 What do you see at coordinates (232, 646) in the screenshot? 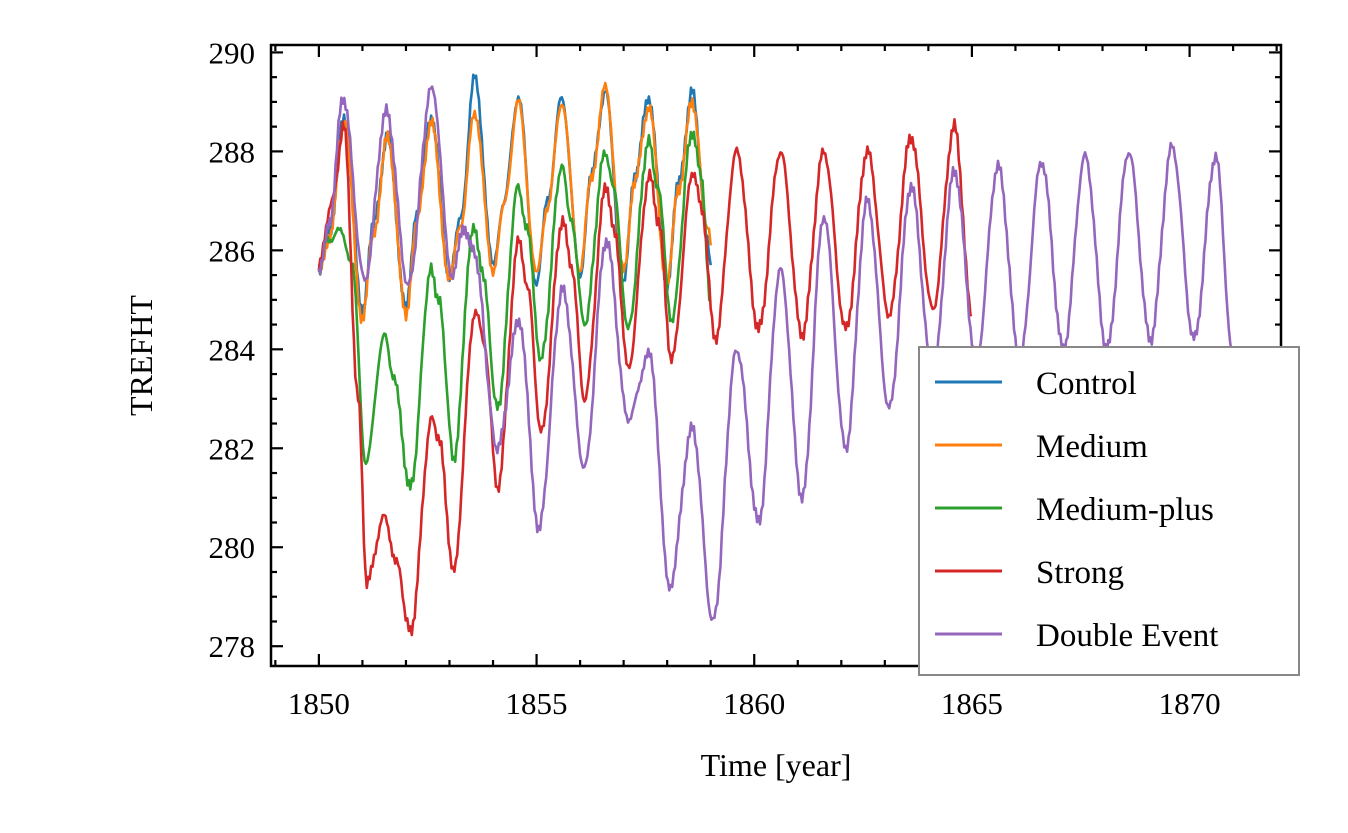
I see `y-tick-label: 278` at bounding box center [232, 646].